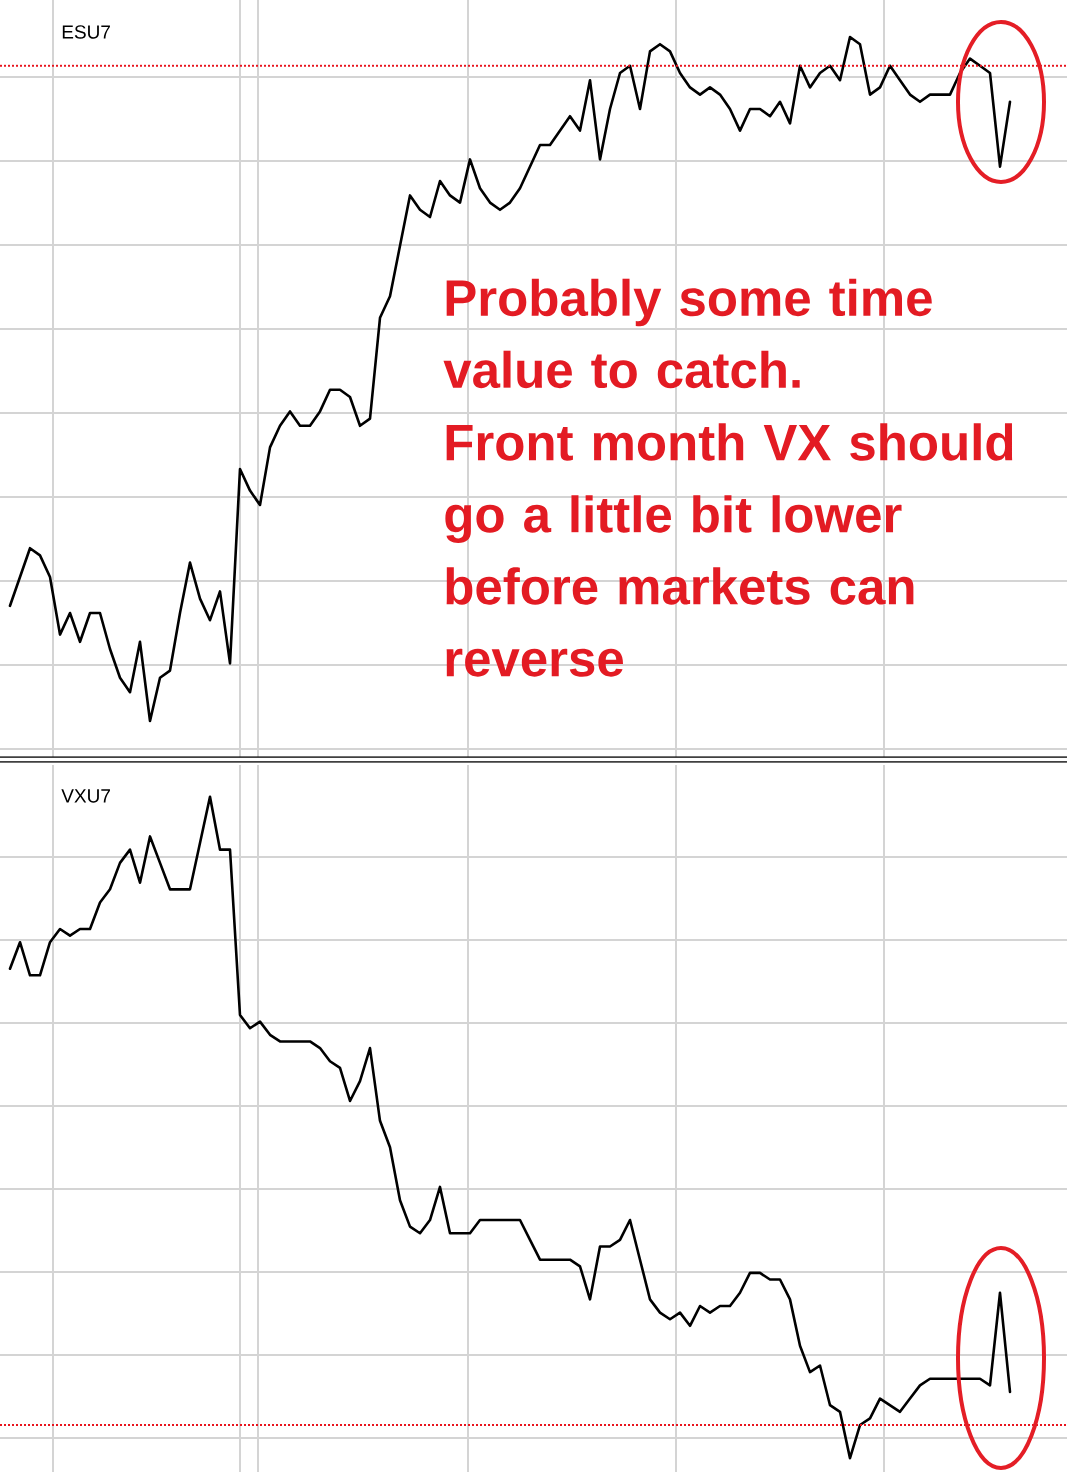 The height and width of the screenshot is (1472, 1067). I want to click on annotation: Probably some time value to catch., so click(687, 333).